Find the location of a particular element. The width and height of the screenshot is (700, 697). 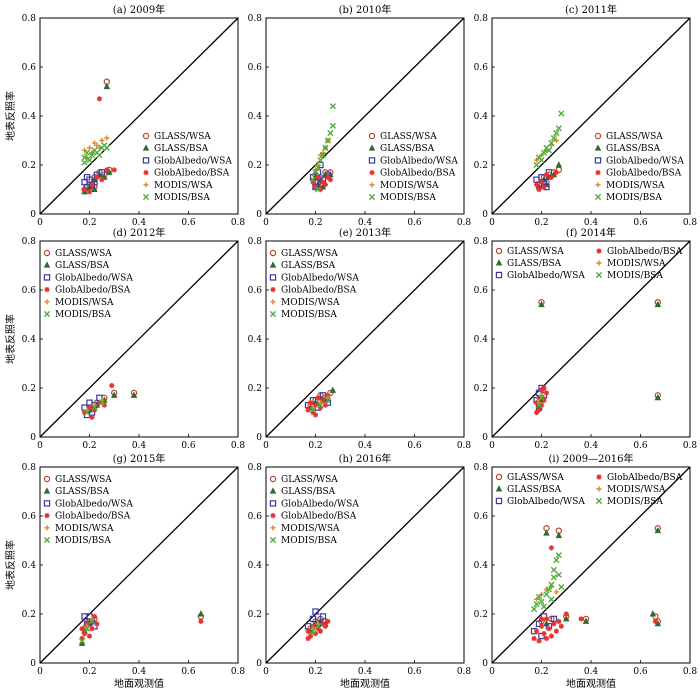

legend-label: GlobAlbedo/BSA is located at coordinates (192, 174).